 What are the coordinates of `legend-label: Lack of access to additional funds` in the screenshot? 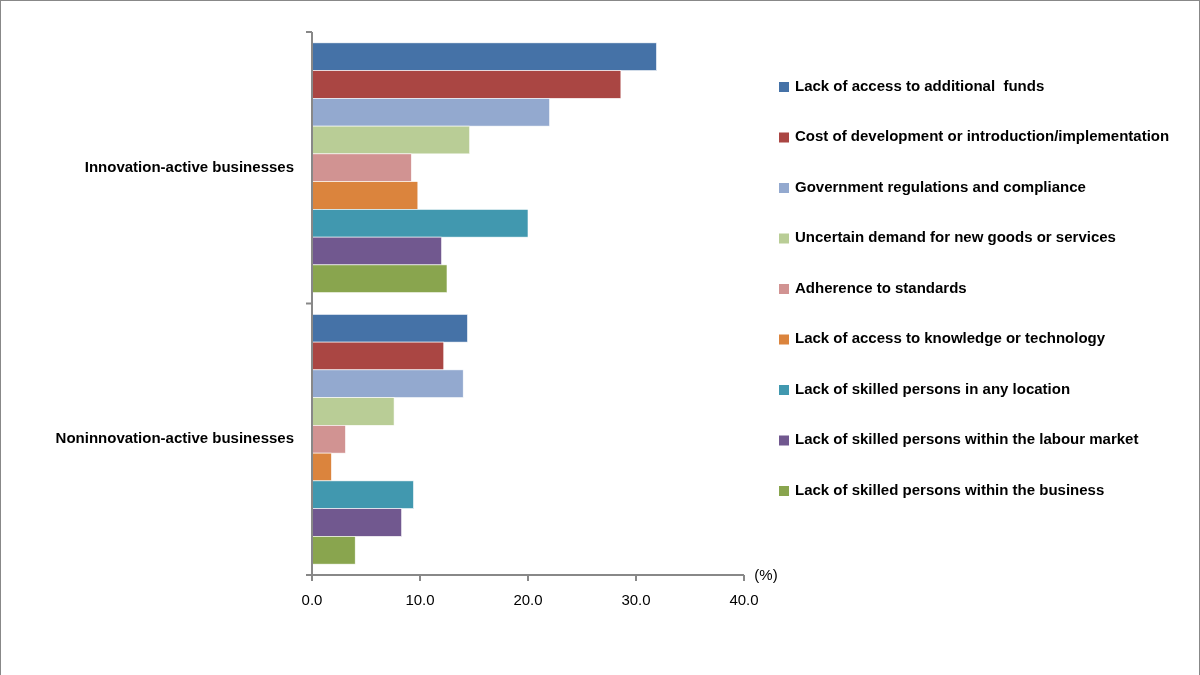 It's located at (920, 85).